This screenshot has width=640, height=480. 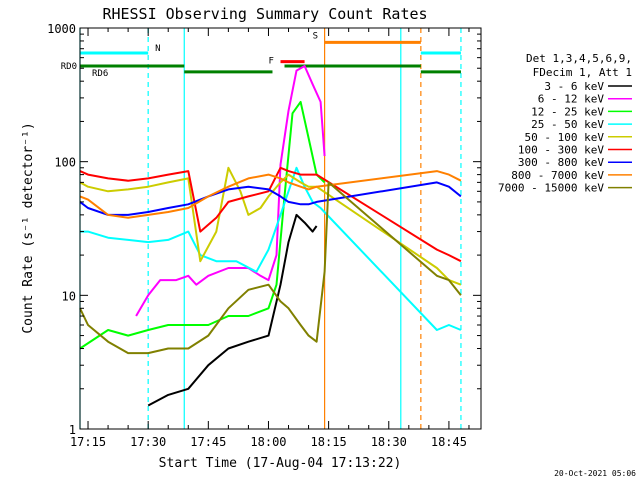 I want to click on legend-entry-label: 3 - 6 keV, so click(x=574, y=86).